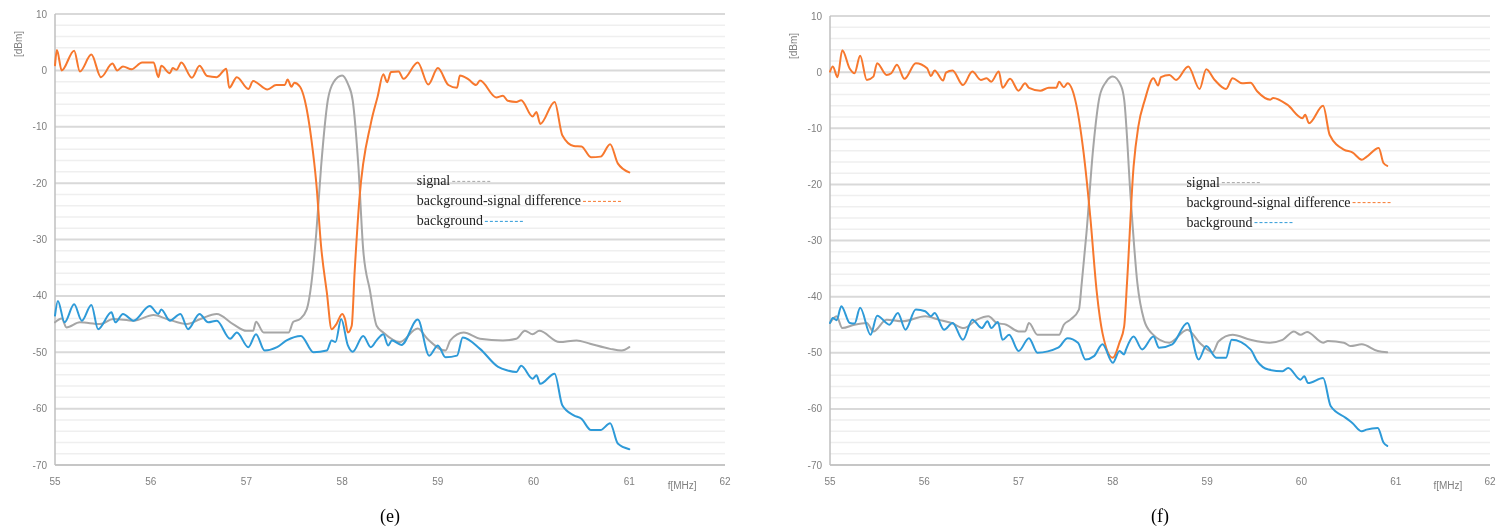 The image size is (1510, 532). Describe the element at coordinates (1160, 516) in the screenshot. I see `text: (f)` at that location.